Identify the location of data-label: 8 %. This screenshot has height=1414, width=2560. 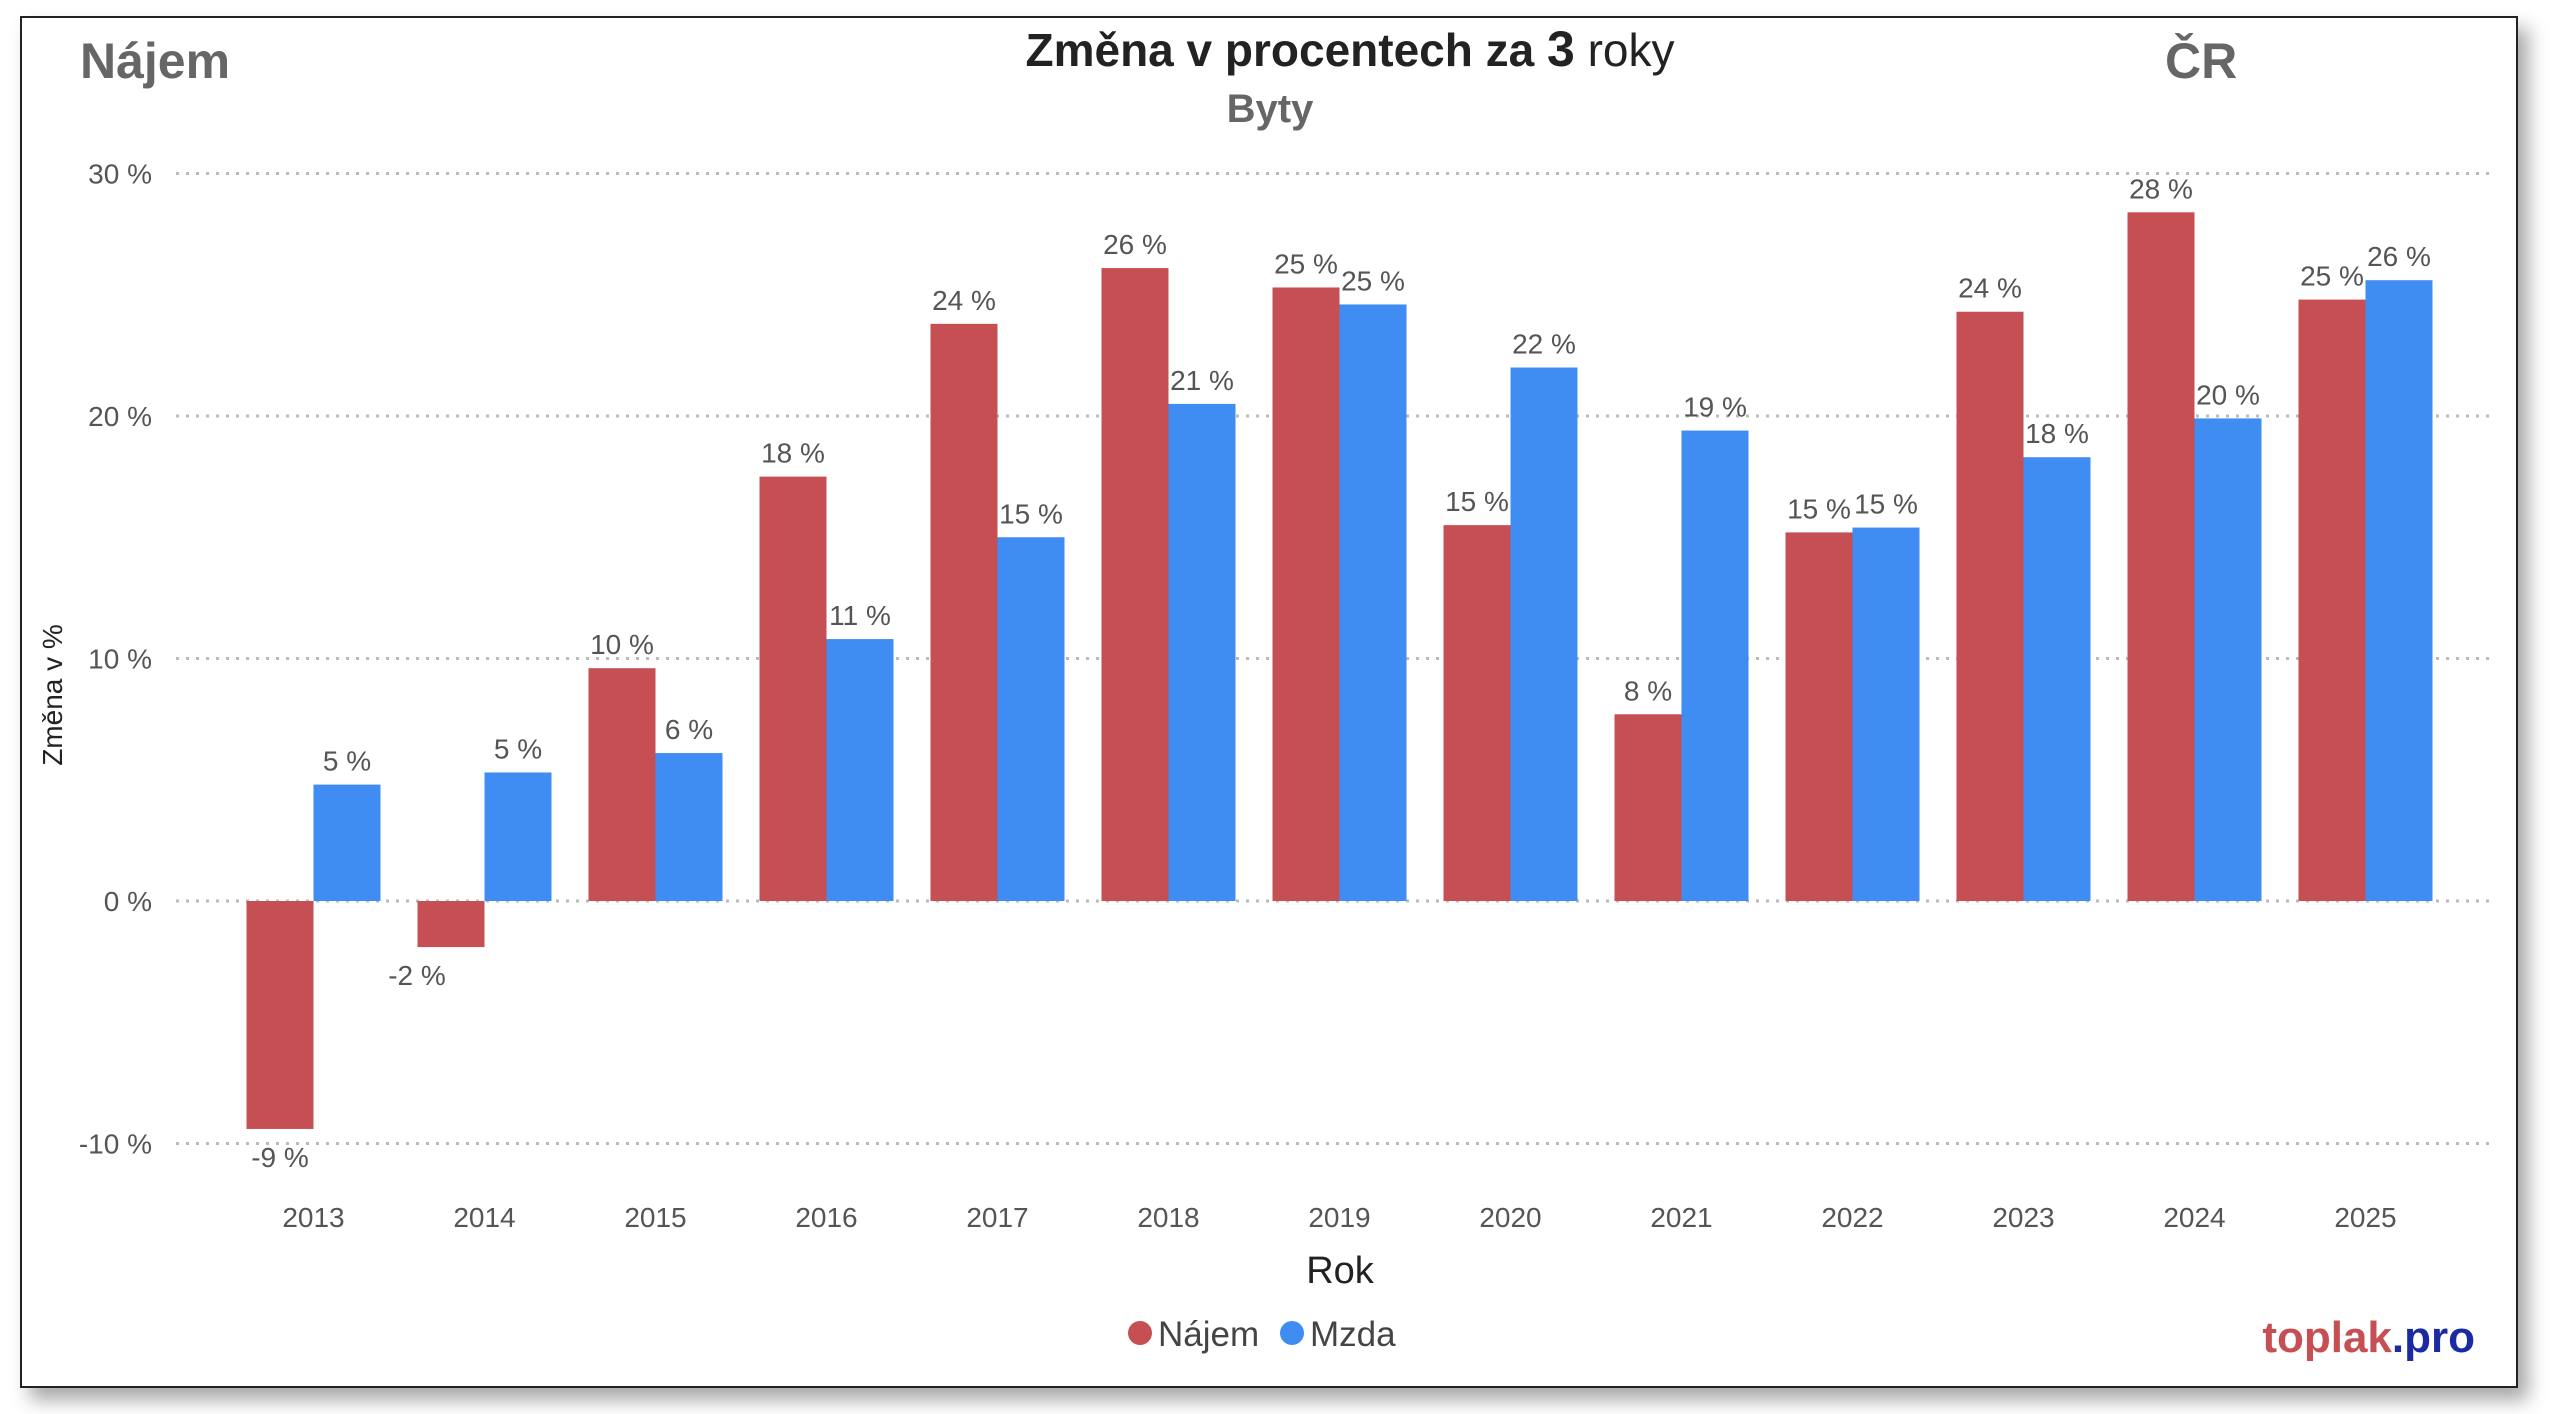
(1648, 690).